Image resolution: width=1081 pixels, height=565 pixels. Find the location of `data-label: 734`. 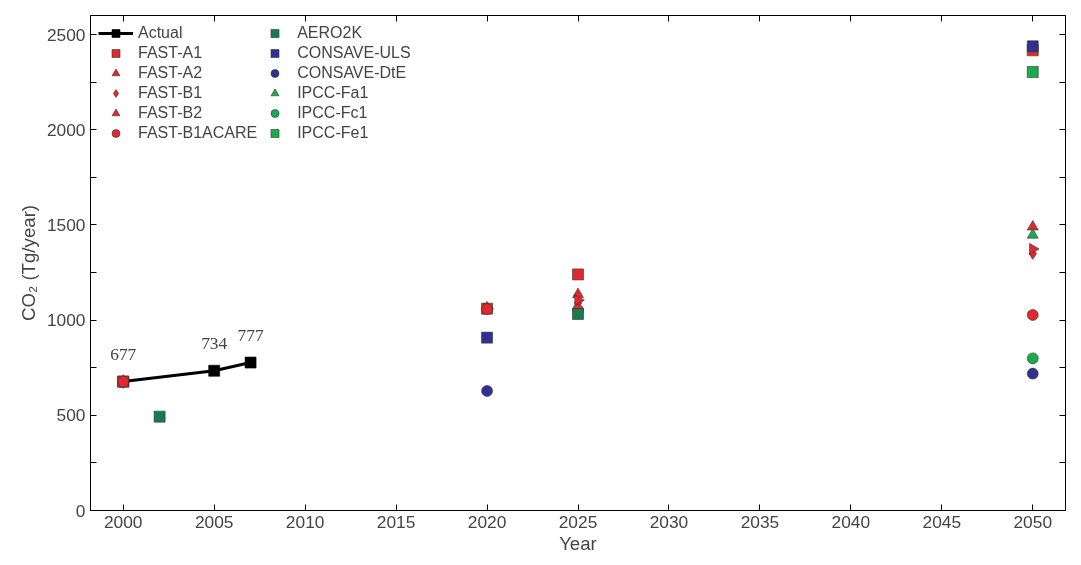

data-label: 734 is located at coordinates (214, 343).